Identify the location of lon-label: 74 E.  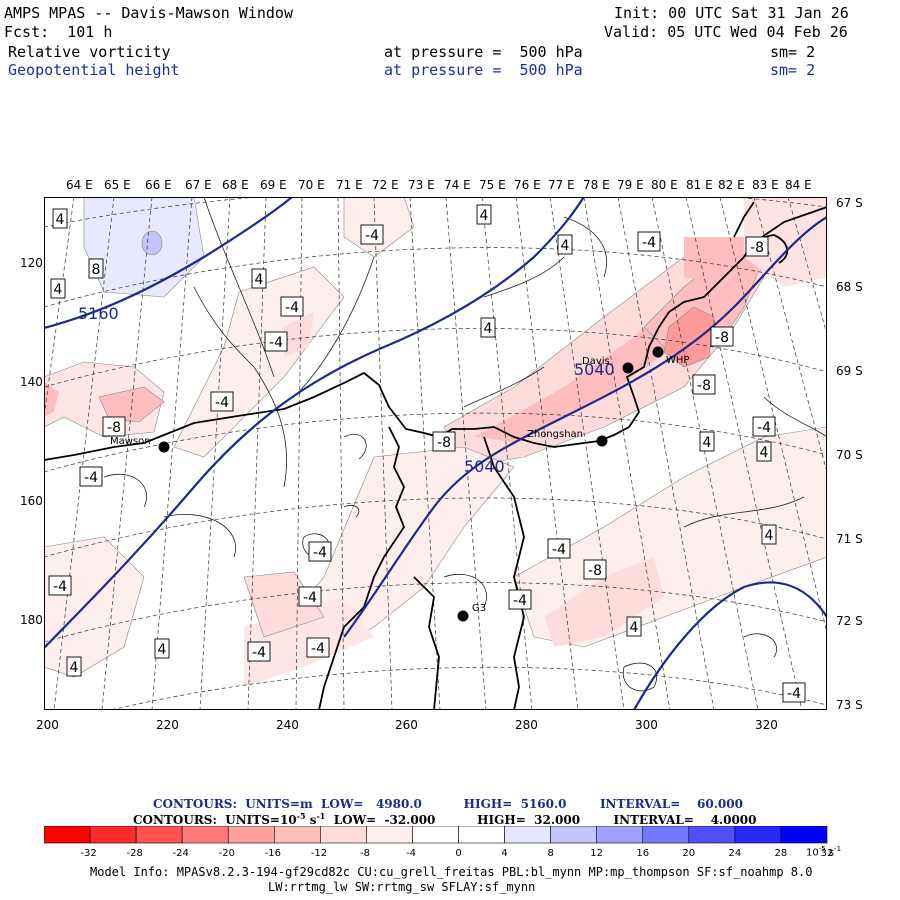
(457, 185).